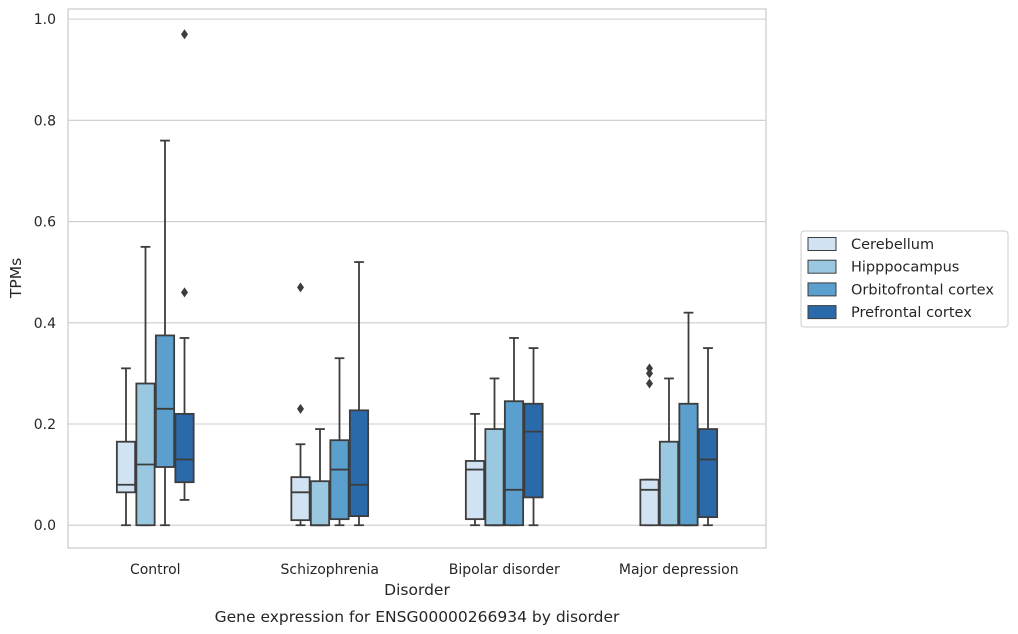  Describe the element at coordinates (45, 526) in the screenshot. I see `y-tick-label: 0.0` at that location.